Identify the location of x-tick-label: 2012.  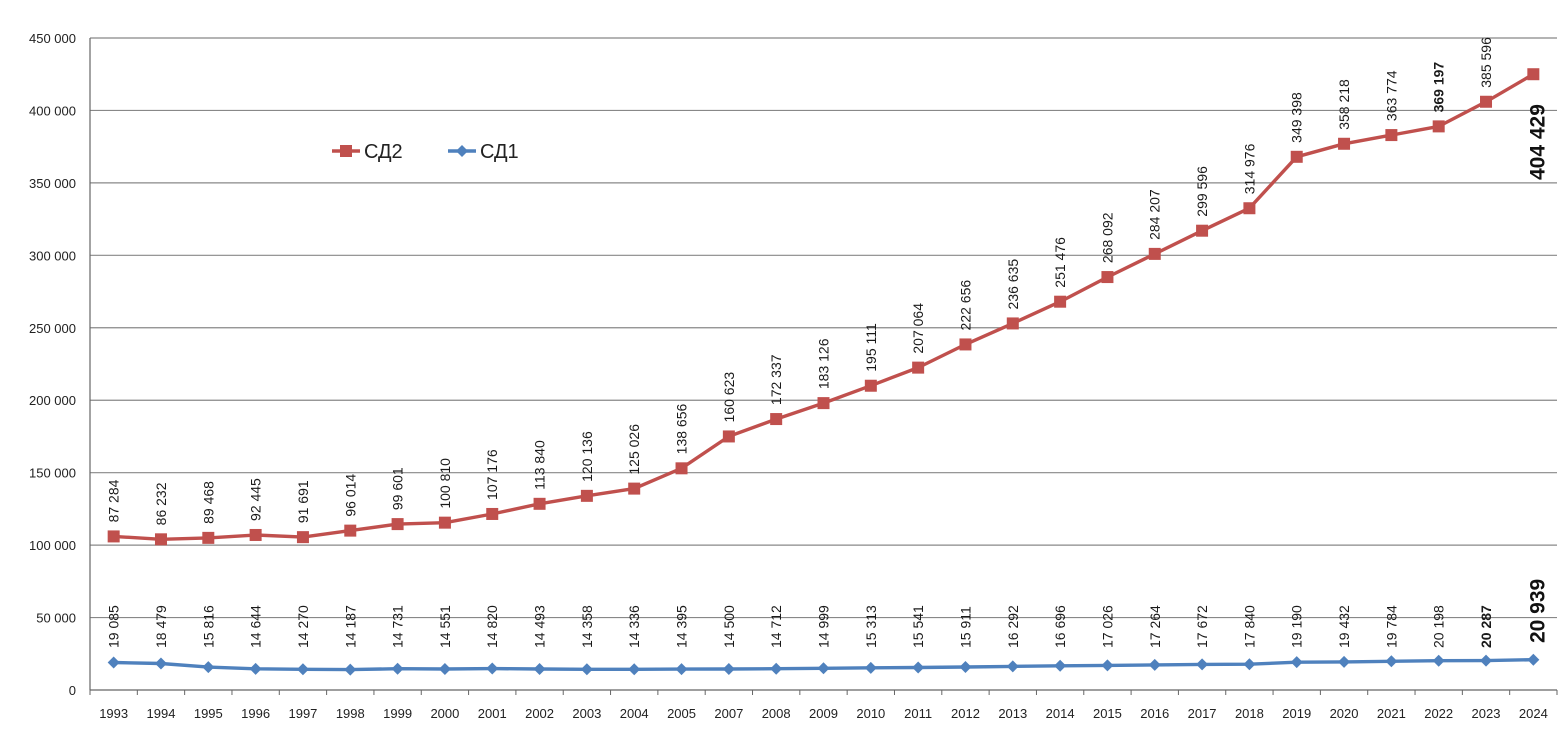
(965, 713).